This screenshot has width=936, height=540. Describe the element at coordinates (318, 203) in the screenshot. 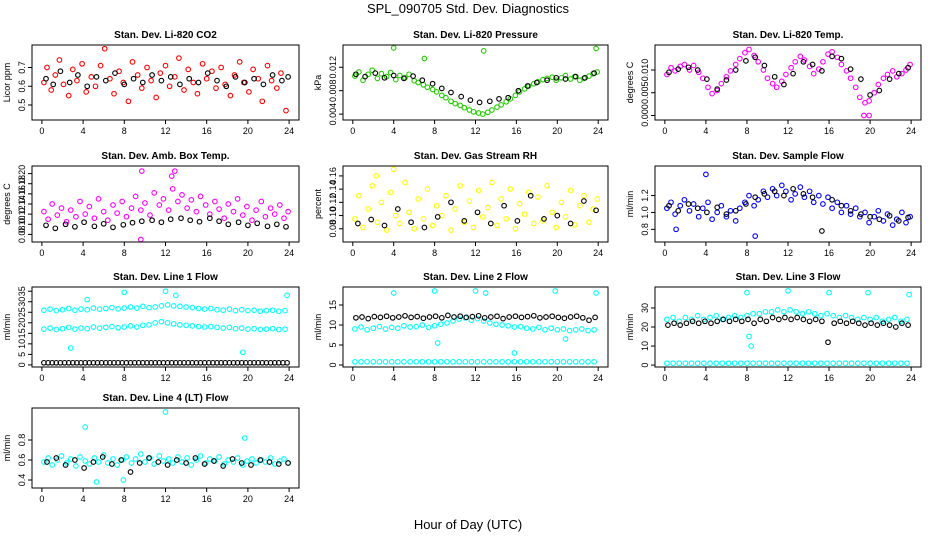

I see `y-axis-label: percent` at that location.